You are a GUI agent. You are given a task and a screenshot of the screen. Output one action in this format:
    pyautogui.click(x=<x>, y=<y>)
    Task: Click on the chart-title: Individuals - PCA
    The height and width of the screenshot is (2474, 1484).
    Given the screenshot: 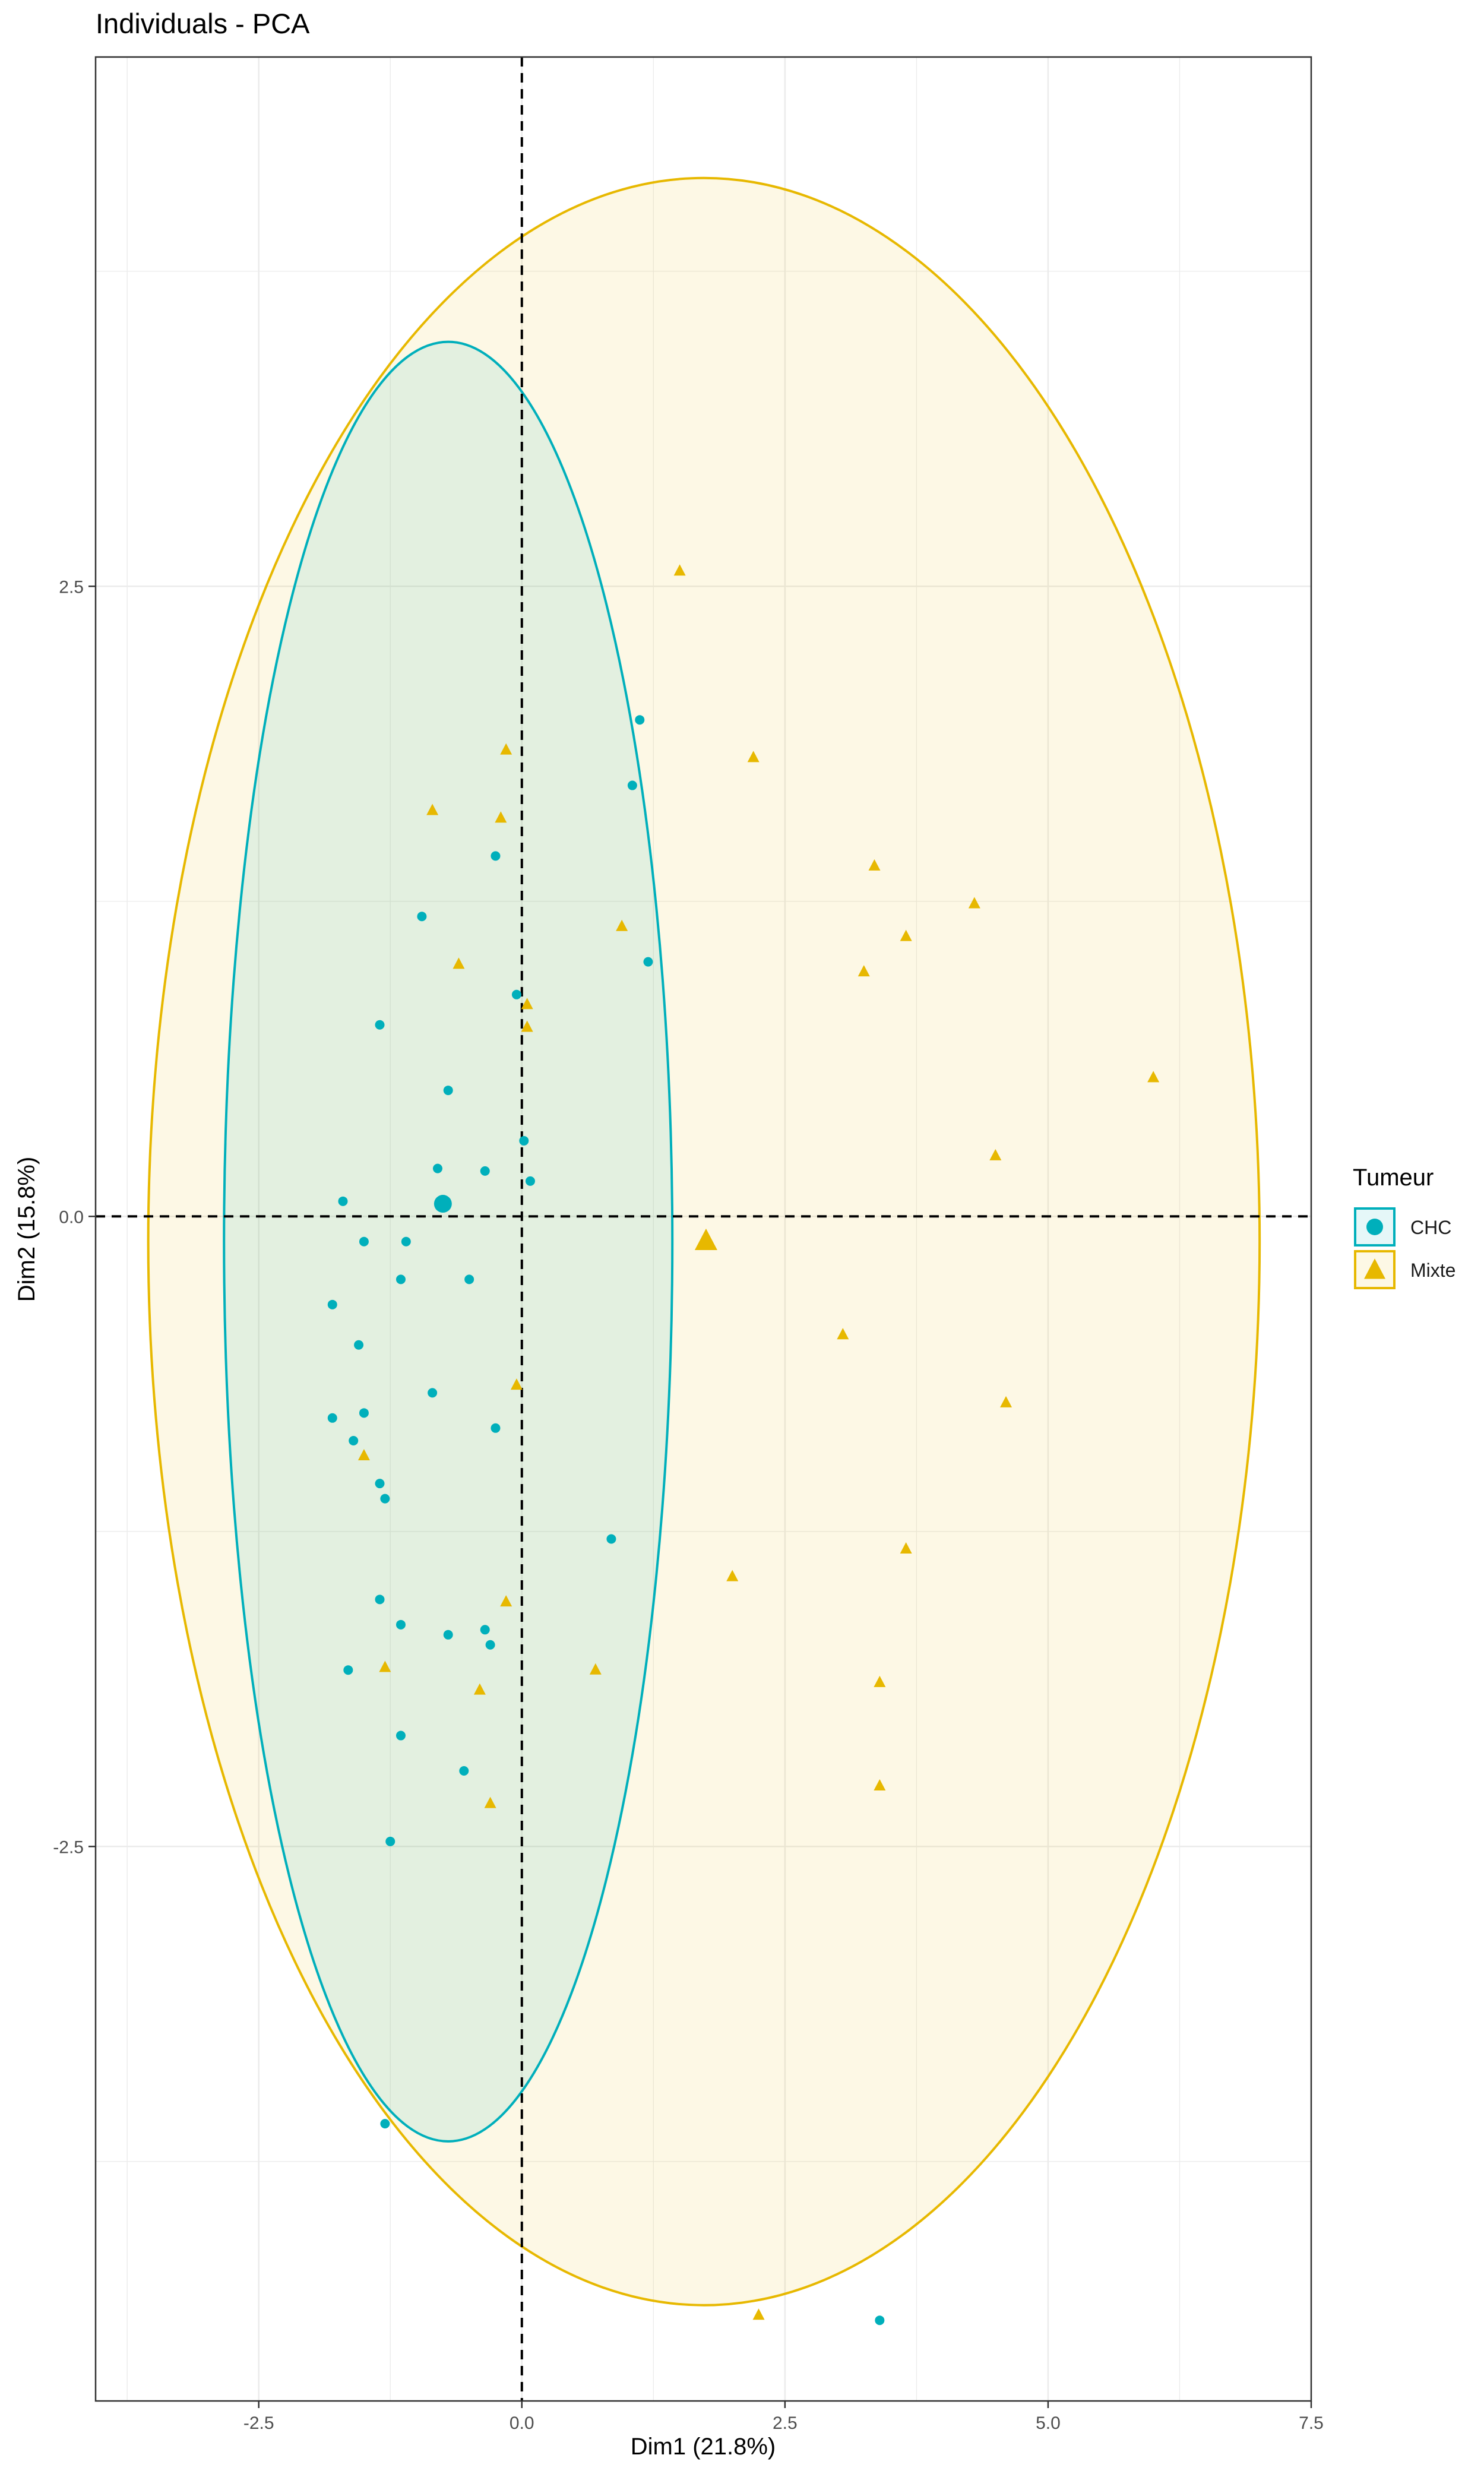 What is the action you would take?
    pyautogui.click(x=203, y=24)
    